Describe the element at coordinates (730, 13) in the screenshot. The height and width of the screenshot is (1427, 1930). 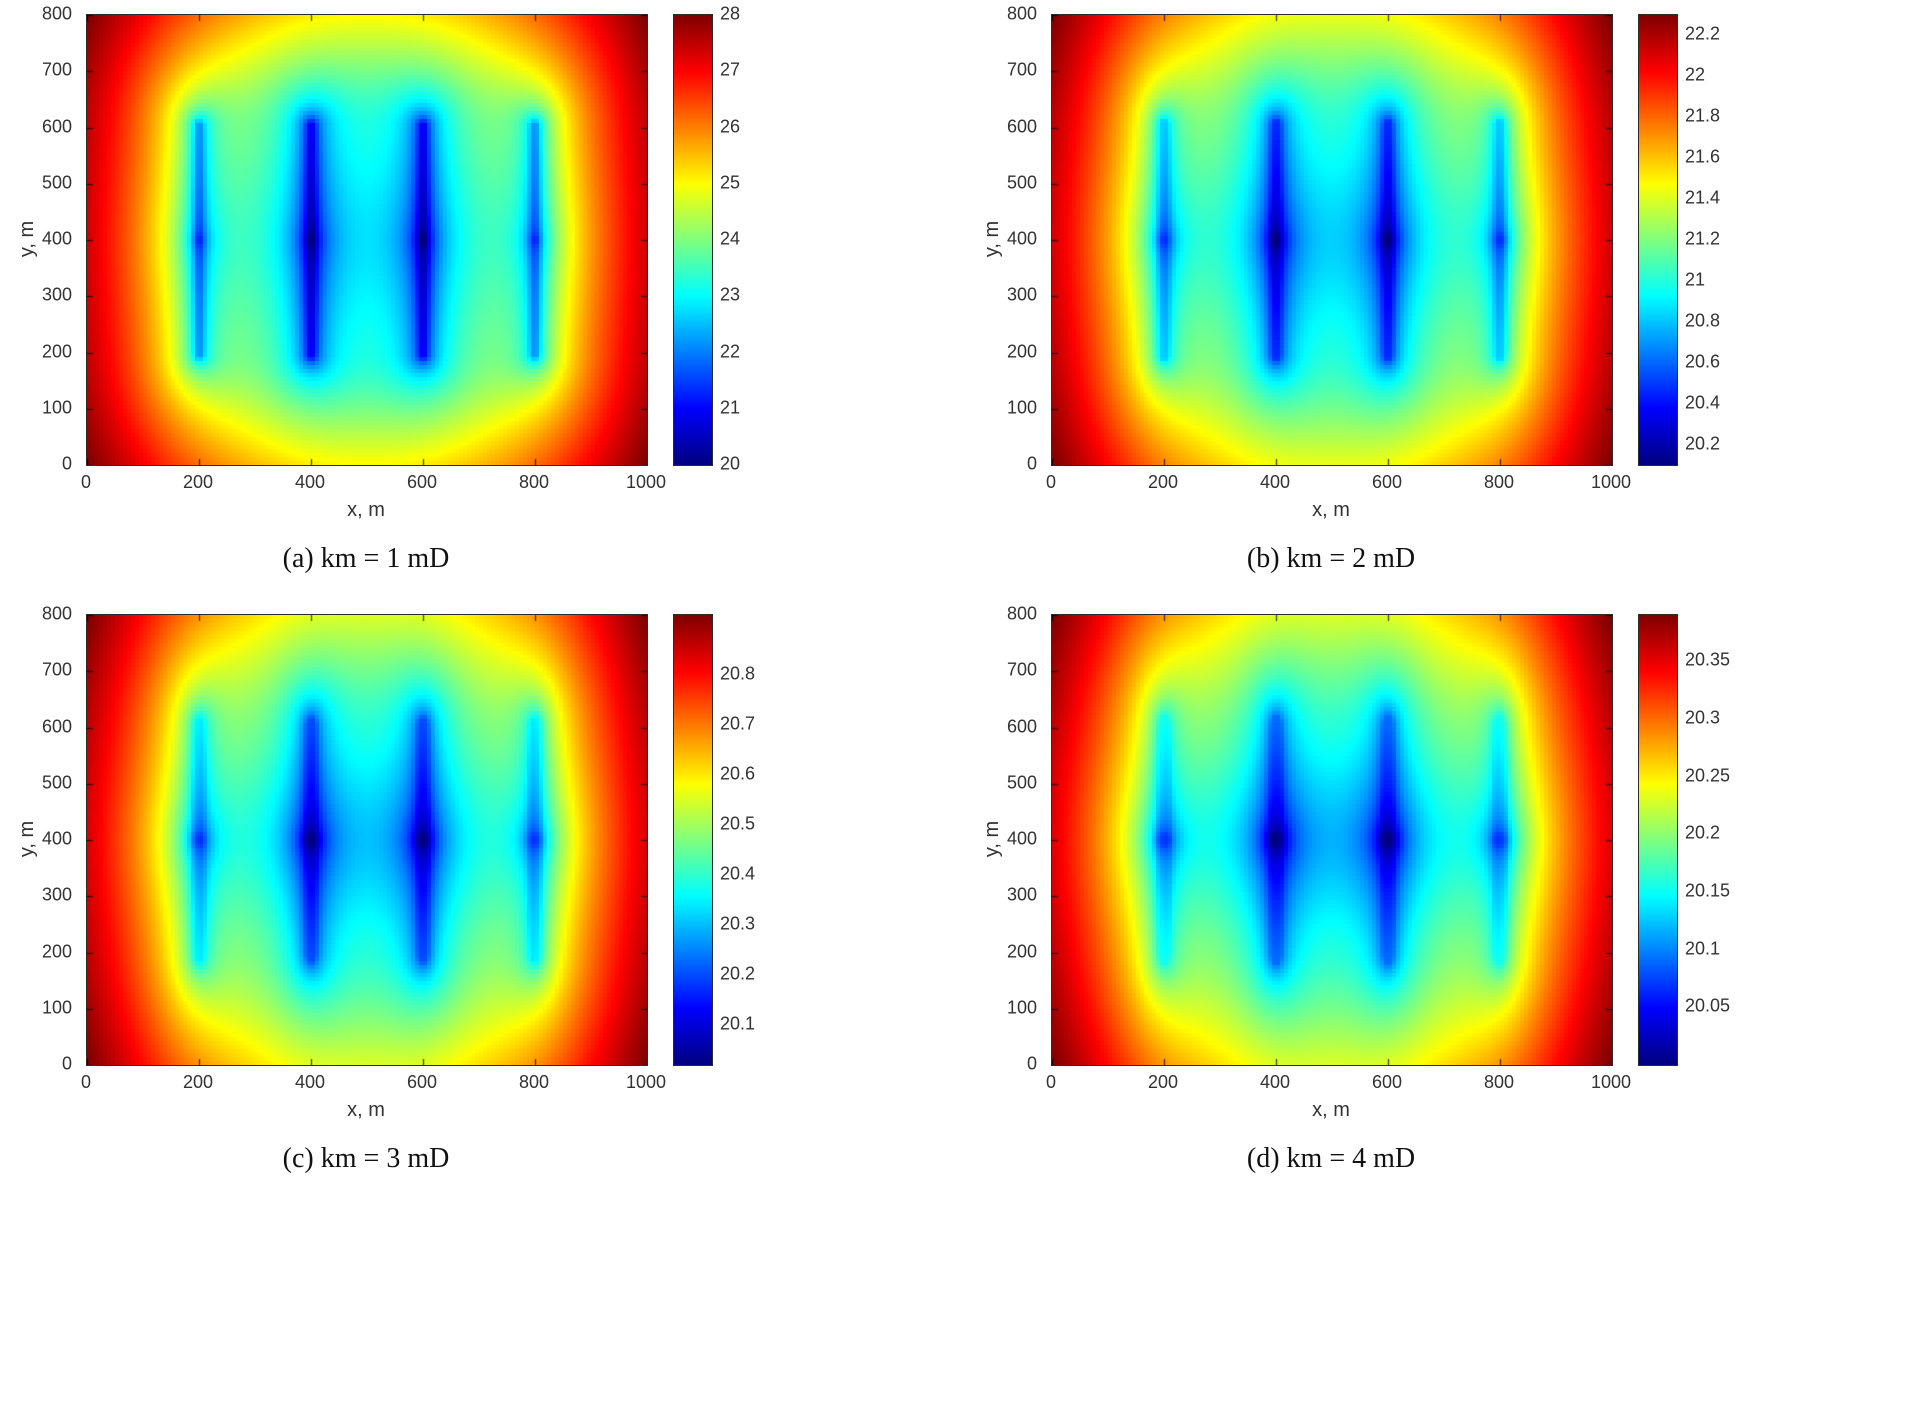
I see `colorbar-tick-label: 28` at that location.